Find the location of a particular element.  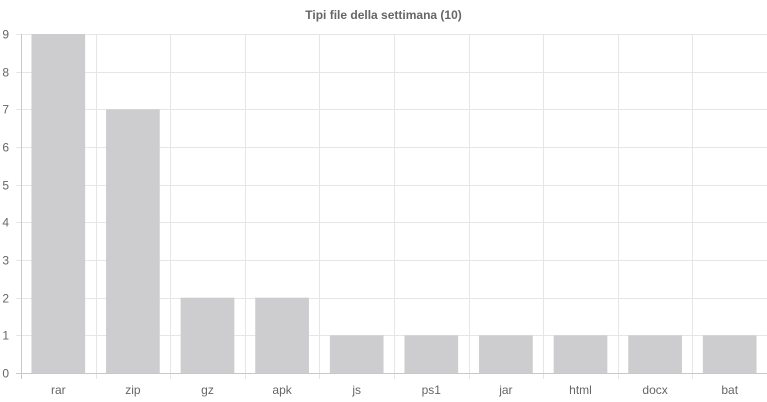

x-tick-label: js is located at coordinates (356, 390).